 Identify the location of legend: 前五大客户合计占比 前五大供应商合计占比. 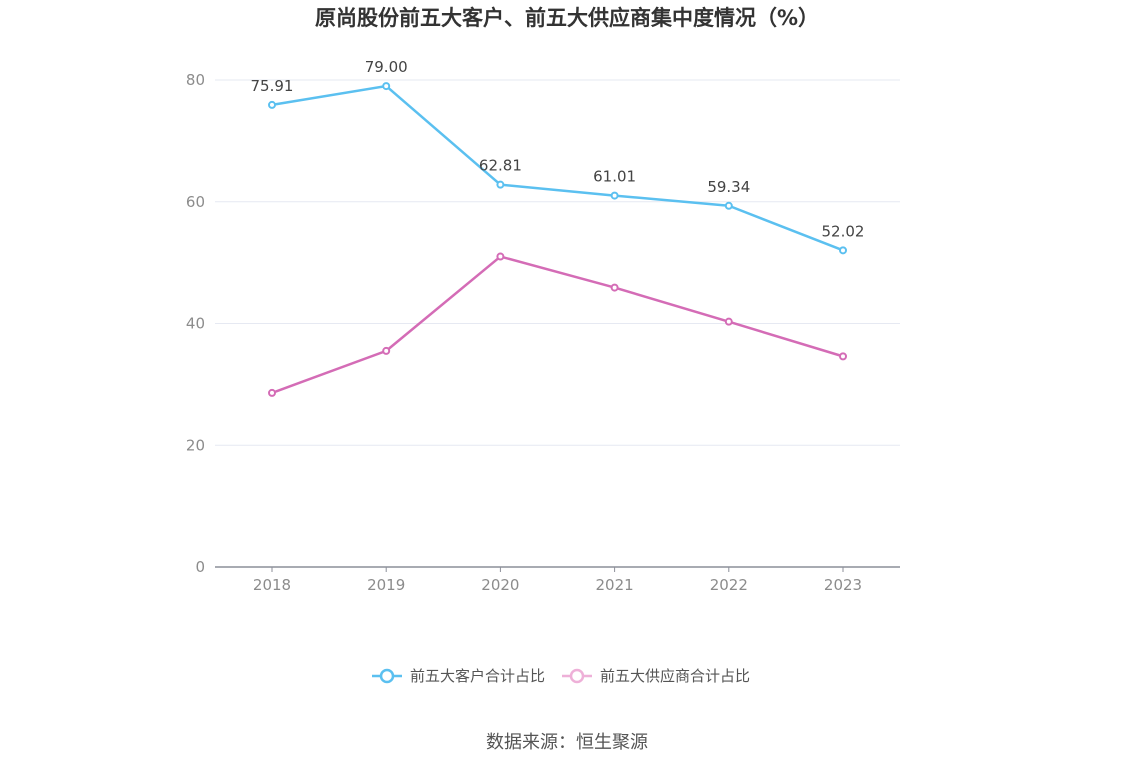
(561, 676).